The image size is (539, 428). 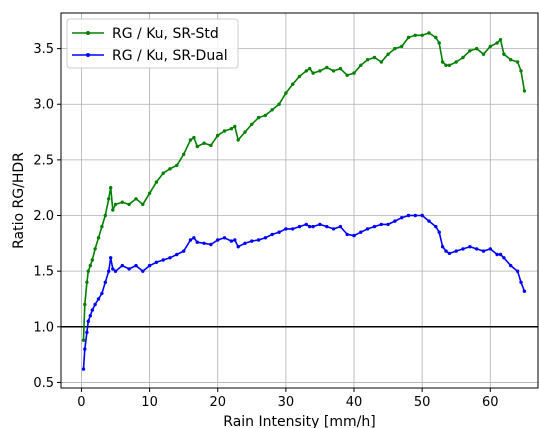 I want to click on x-tick-label: 30, so click(x=286, y=402).